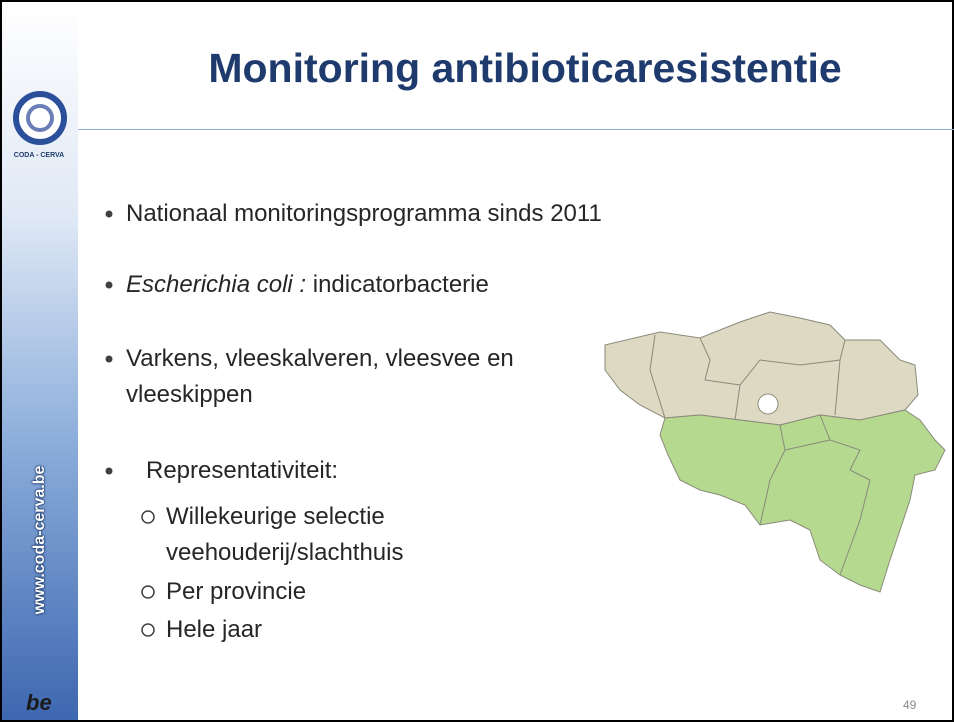  I want to click on sidebar-url: www.coda-cerva.be, so click(39, 540).